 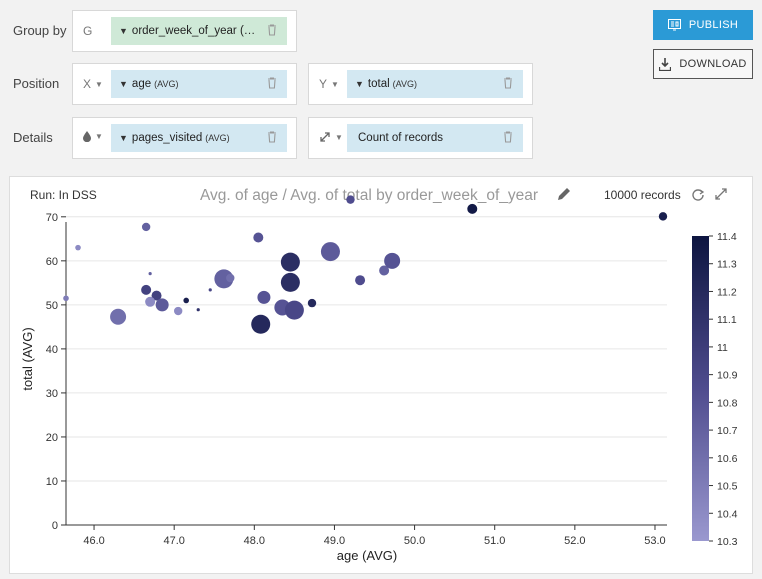 What do you see at coordinates (721, 194) in the screenshot?
I see `expand-icon` at bounding box center [721, 194].